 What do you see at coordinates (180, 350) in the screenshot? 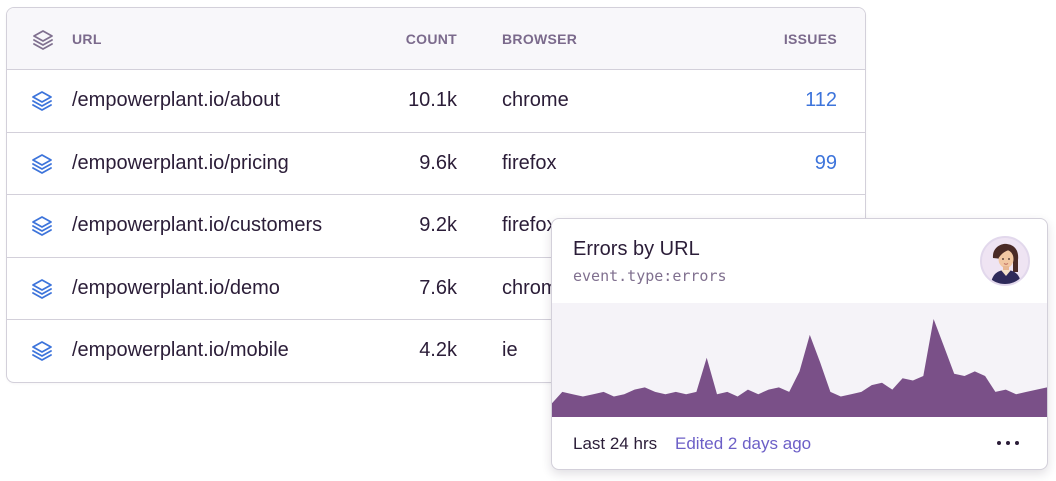
I see `row-url: /empowerplant.io/mobile` at bounding box center [180, 350].